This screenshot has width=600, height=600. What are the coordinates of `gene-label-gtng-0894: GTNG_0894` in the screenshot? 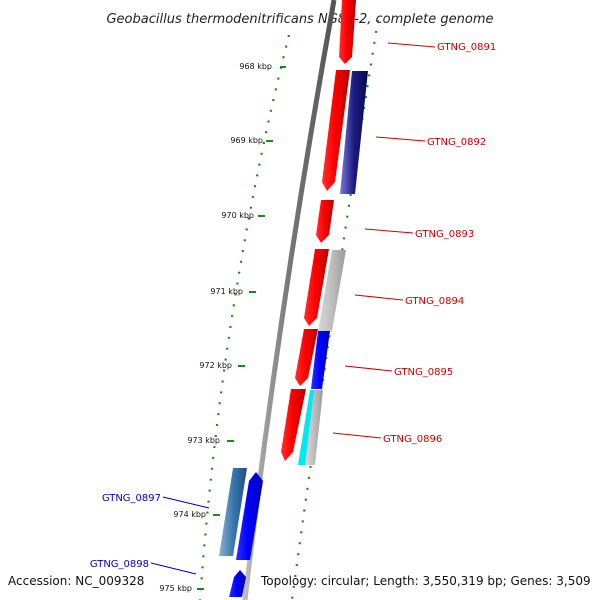 It's located at (434, 301).